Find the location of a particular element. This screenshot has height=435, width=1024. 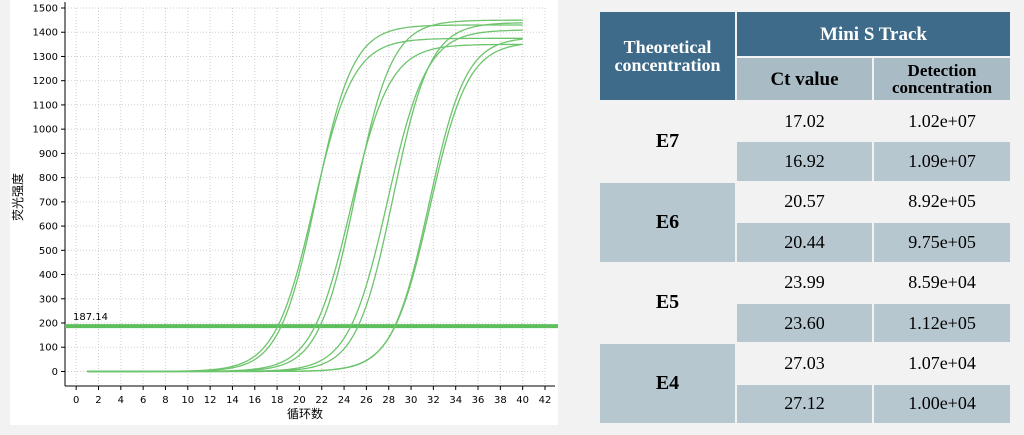

y-tick-label: 0 is located at coordinates (55, 372).